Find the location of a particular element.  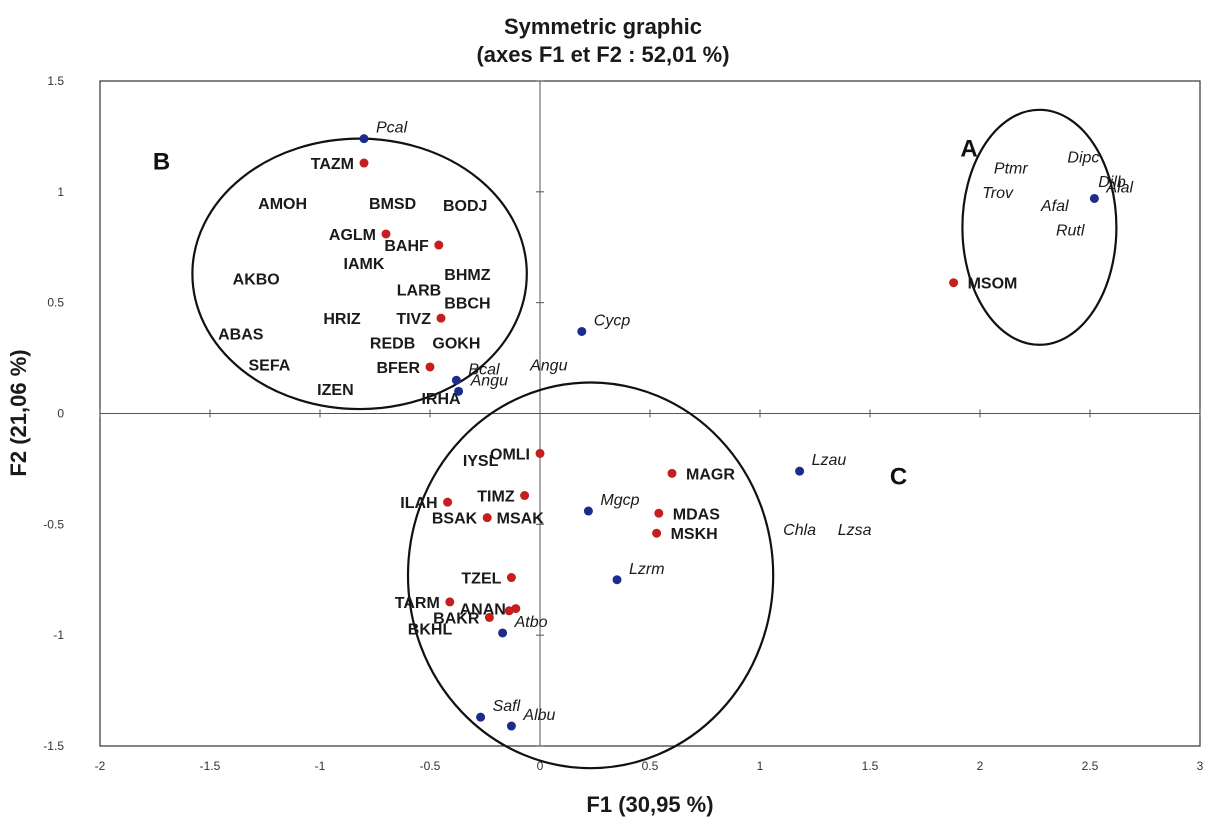

site-label: SEFA is located at coordinates (270, 366).